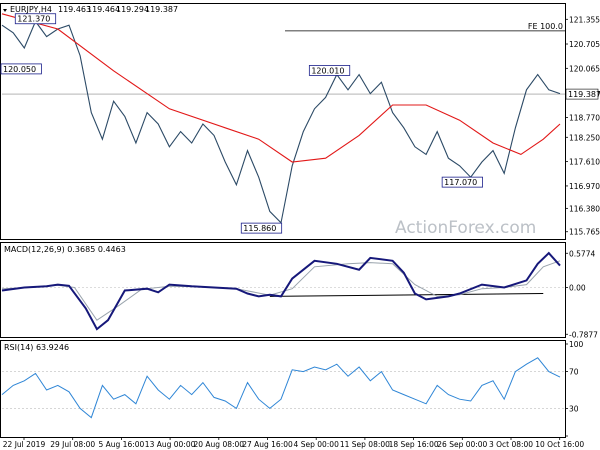  Describe the element at coordinates (576, 344) in the screenshot. I see `rsi-tick-label: 100` at that location.